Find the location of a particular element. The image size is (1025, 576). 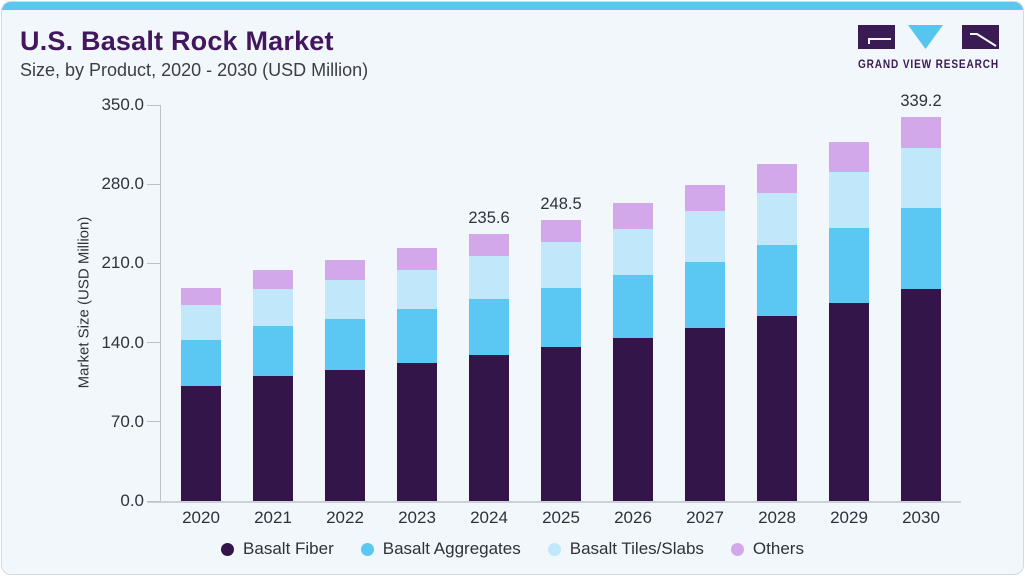

x-tick-label-2024: 2024 is located at coordinates (489, 517).